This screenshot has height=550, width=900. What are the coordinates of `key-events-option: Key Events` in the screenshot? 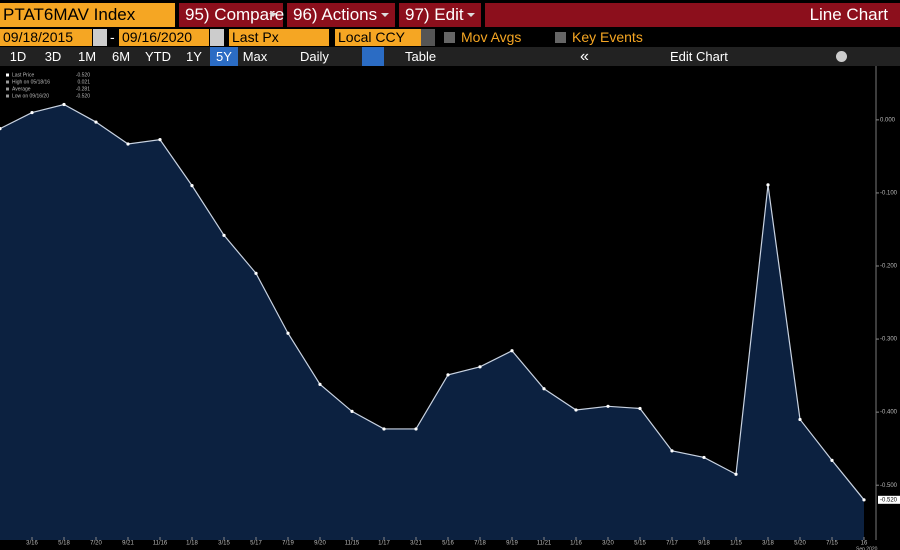 It's located at (607, 37).